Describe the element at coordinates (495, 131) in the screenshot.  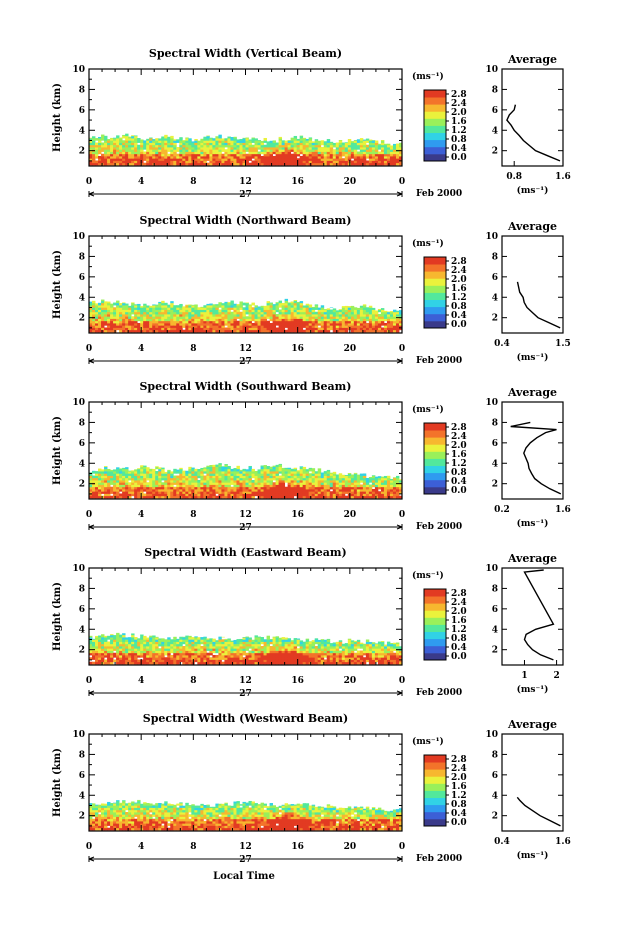
I see `average-y-tick-label: 4` at that location.